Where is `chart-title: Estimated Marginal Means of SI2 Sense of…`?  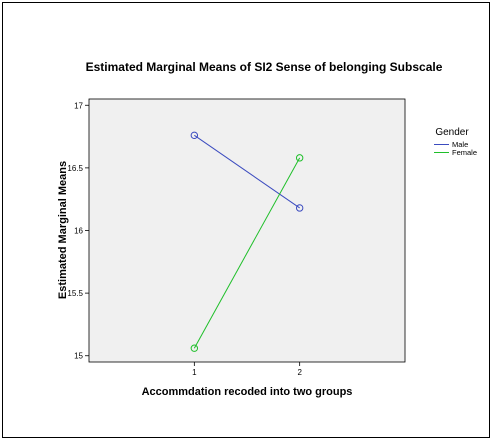 chart-title: Estimated Marginal Means of SI2 Sense of… is located at coordinates (264, 67).